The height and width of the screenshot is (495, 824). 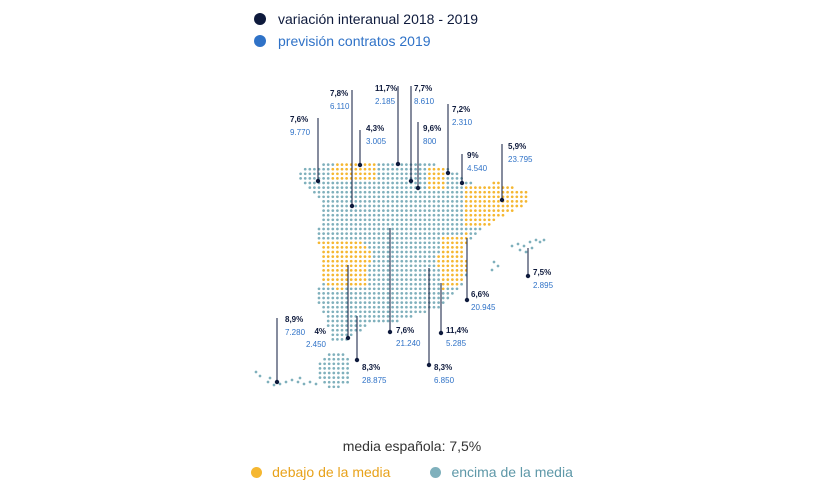 I want to click on callout-pais-vasco: 11,7% 2.185, so click(x=388, y=125).